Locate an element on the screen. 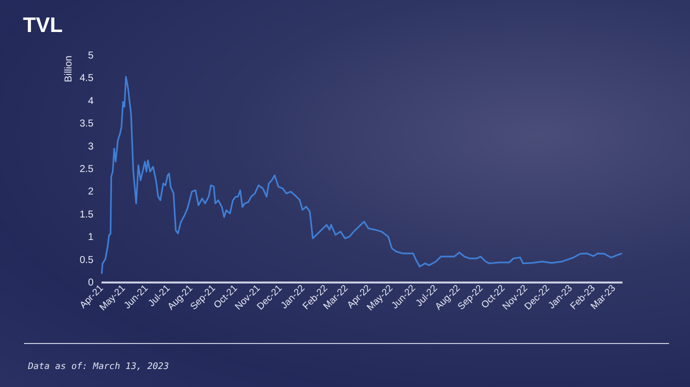  y-tick-label: 3.5 is located at coordinates (87, 124).